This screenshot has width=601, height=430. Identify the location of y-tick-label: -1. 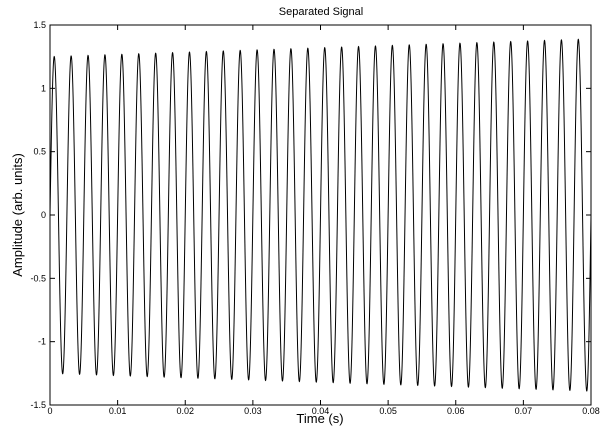
(42, 342).